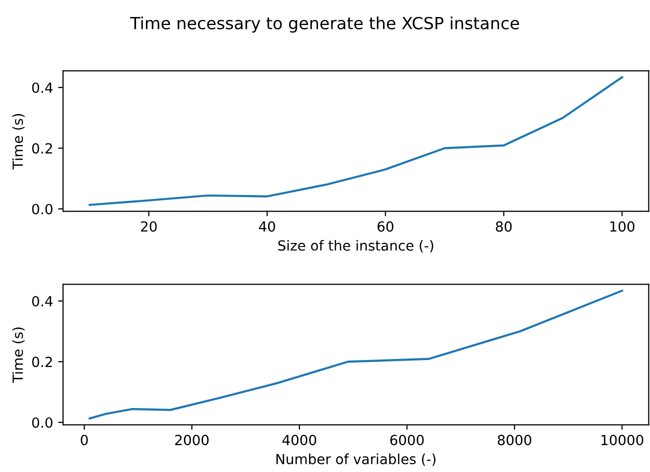  Describe the element at coordinates (356, 246) in the screenshot. I see `x-axis-title: Size of the instance (-)` at that location.